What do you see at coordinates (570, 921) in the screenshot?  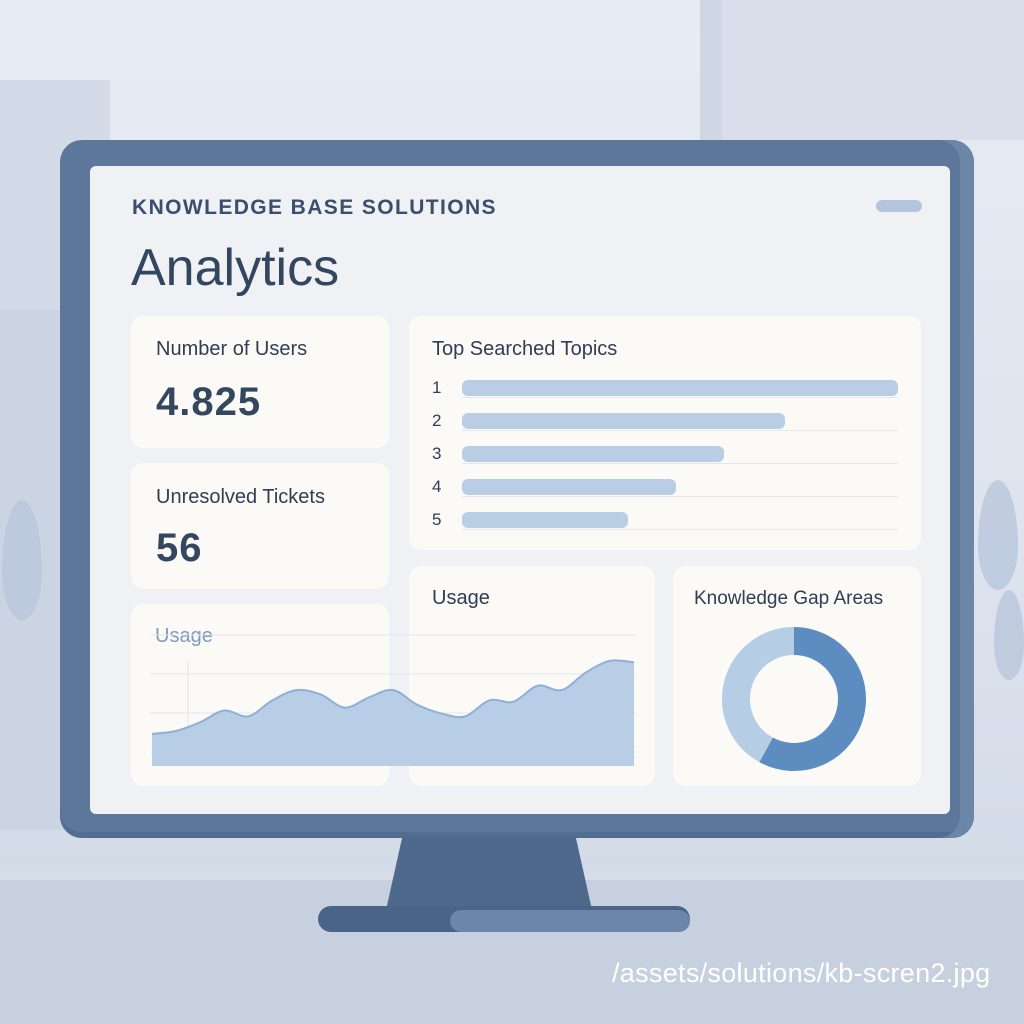 I see `monitor-stand-base-highlight` at bounding box center [570, 921].